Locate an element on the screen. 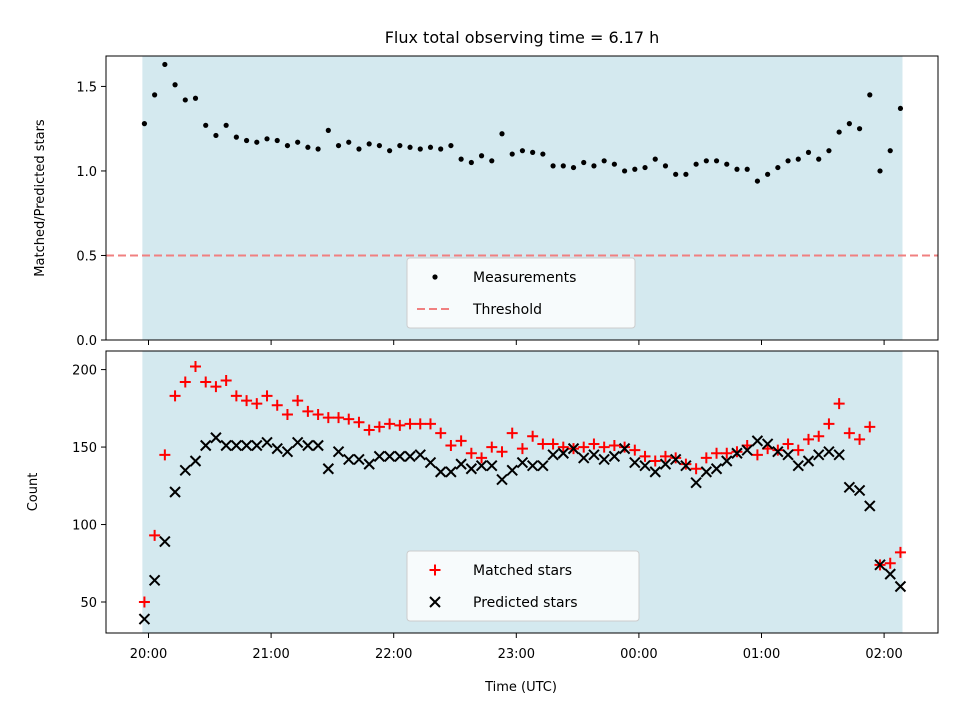  legend-box is located at coordinates (523, 586).